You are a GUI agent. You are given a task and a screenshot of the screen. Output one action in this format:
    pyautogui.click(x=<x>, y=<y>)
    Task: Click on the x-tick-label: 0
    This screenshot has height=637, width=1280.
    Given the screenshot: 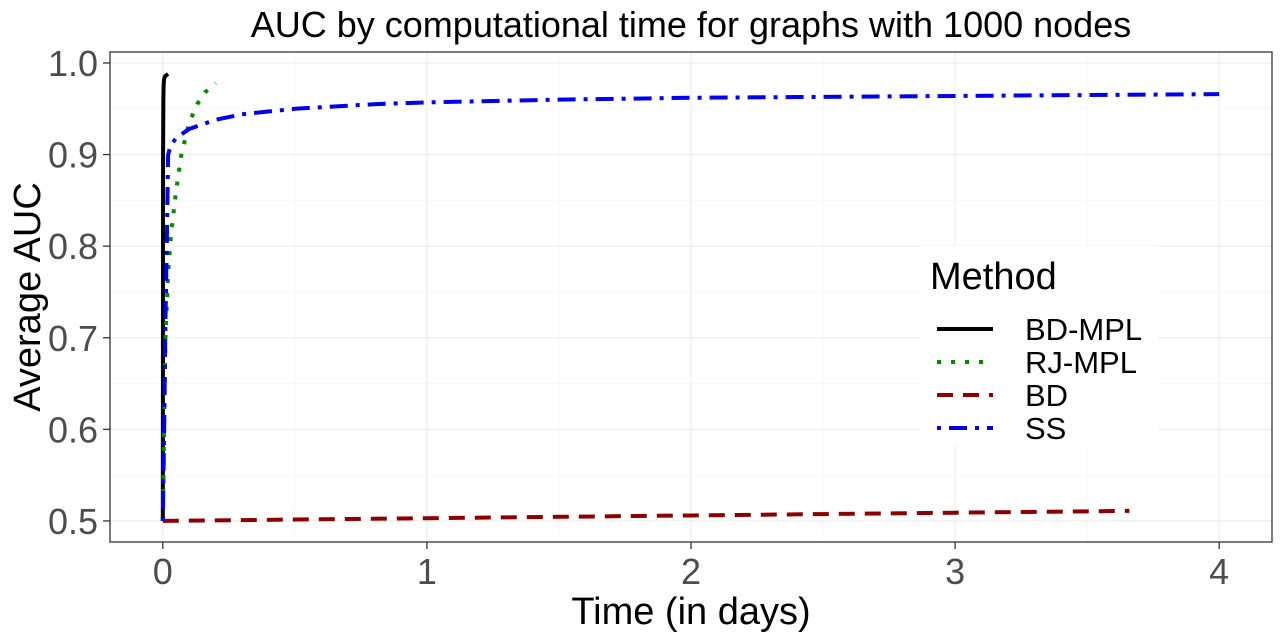 What is the action you would take?
    pyautogui.click(x=163, y=571)
    